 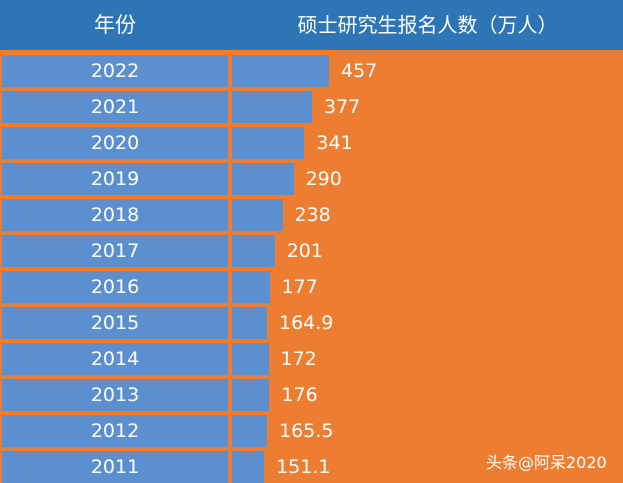 I want to click on value-column-header: 硕士研究生报名人数（万人）, so click(x=427, y=25).